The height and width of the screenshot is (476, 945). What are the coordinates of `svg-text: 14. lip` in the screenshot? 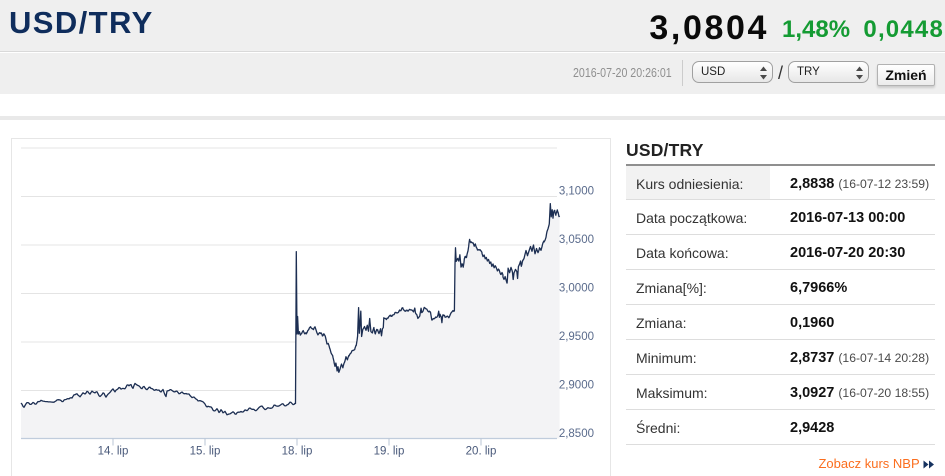 It's located at (113, 452).